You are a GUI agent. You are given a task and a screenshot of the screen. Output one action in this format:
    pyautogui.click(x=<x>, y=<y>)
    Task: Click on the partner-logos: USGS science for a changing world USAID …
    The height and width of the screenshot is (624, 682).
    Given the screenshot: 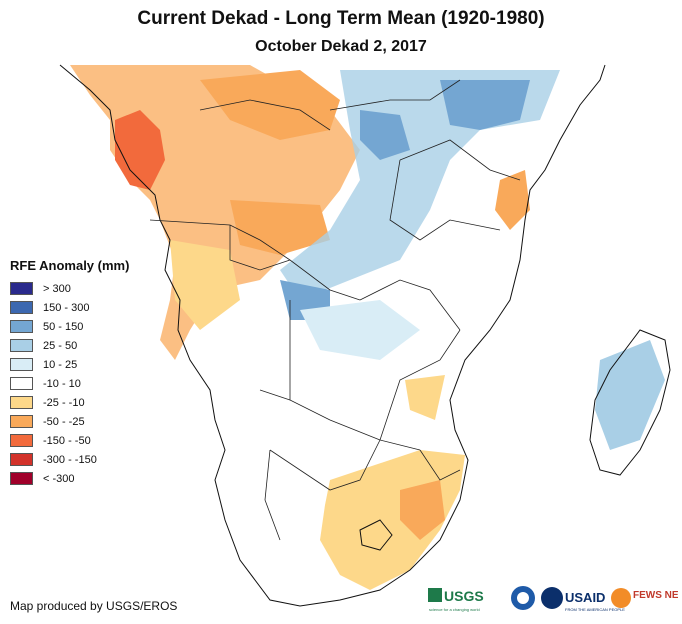 What is the action you would take?
    pyautogui.click(x=553, y=599)
    